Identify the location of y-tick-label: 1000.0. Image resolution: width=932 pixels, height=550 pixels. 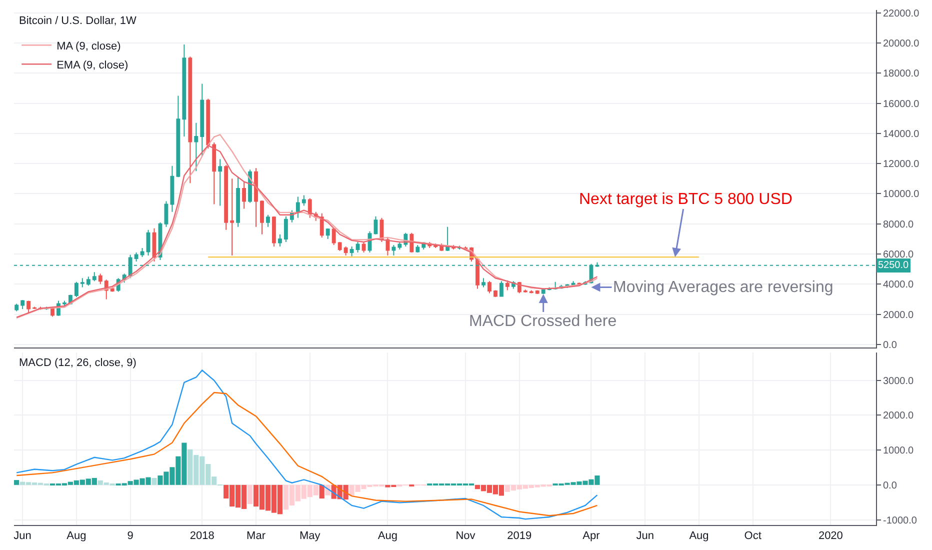
(898, 451).